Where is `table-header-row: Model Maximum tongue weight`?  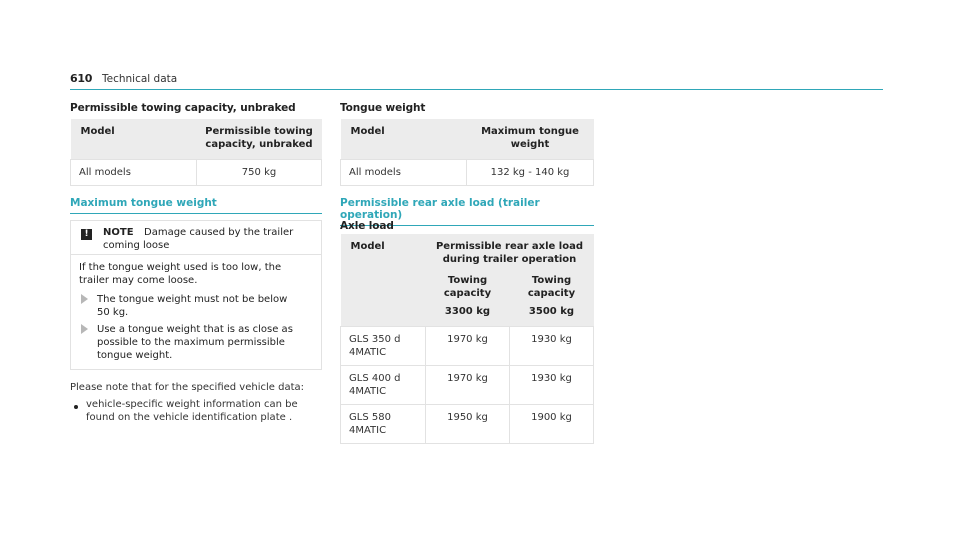 table-header-row: Model Maximum tongue weight is located at coordinates (467, 139).